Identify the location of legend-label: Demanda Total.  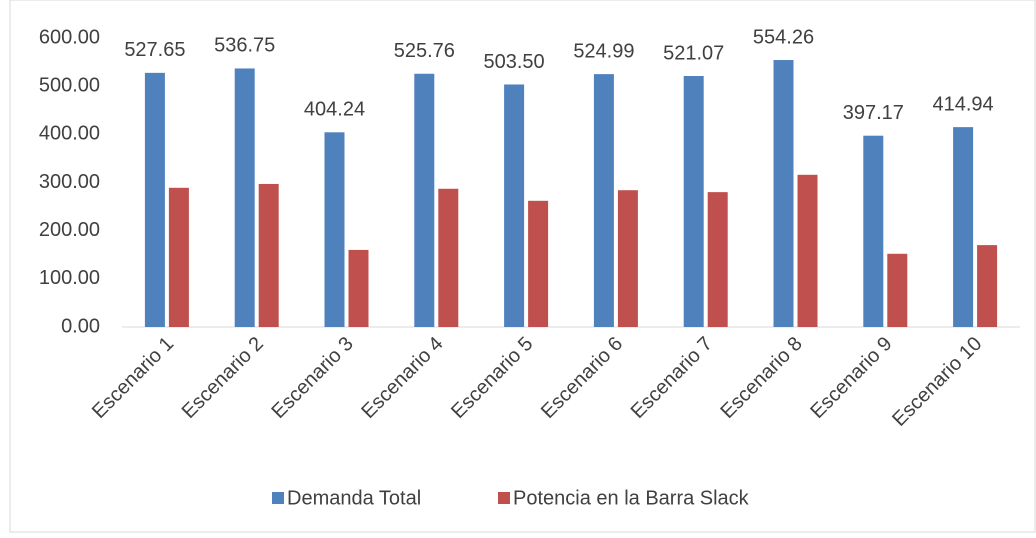
(354, 498).